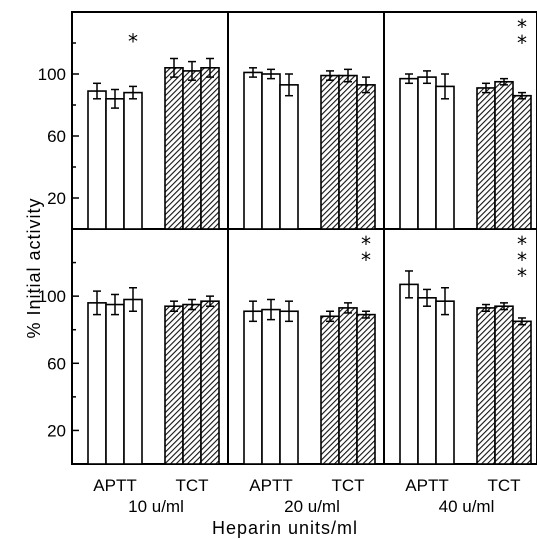  Describe the element at coordinates (312, 506) in the screenshot. I see `concentration-label: 20 u/ml` at that location.